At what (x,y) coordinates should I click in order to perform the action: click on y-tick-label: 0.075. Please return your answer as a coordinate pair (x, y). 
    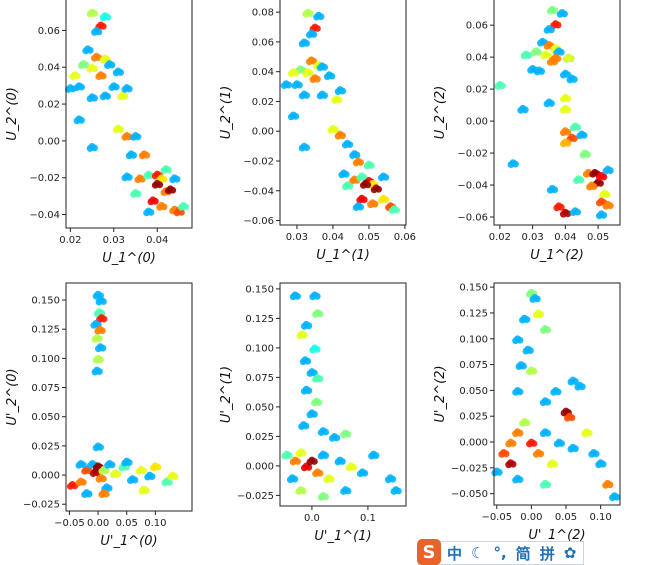
    Looking at the image, I should click on (45, 388).